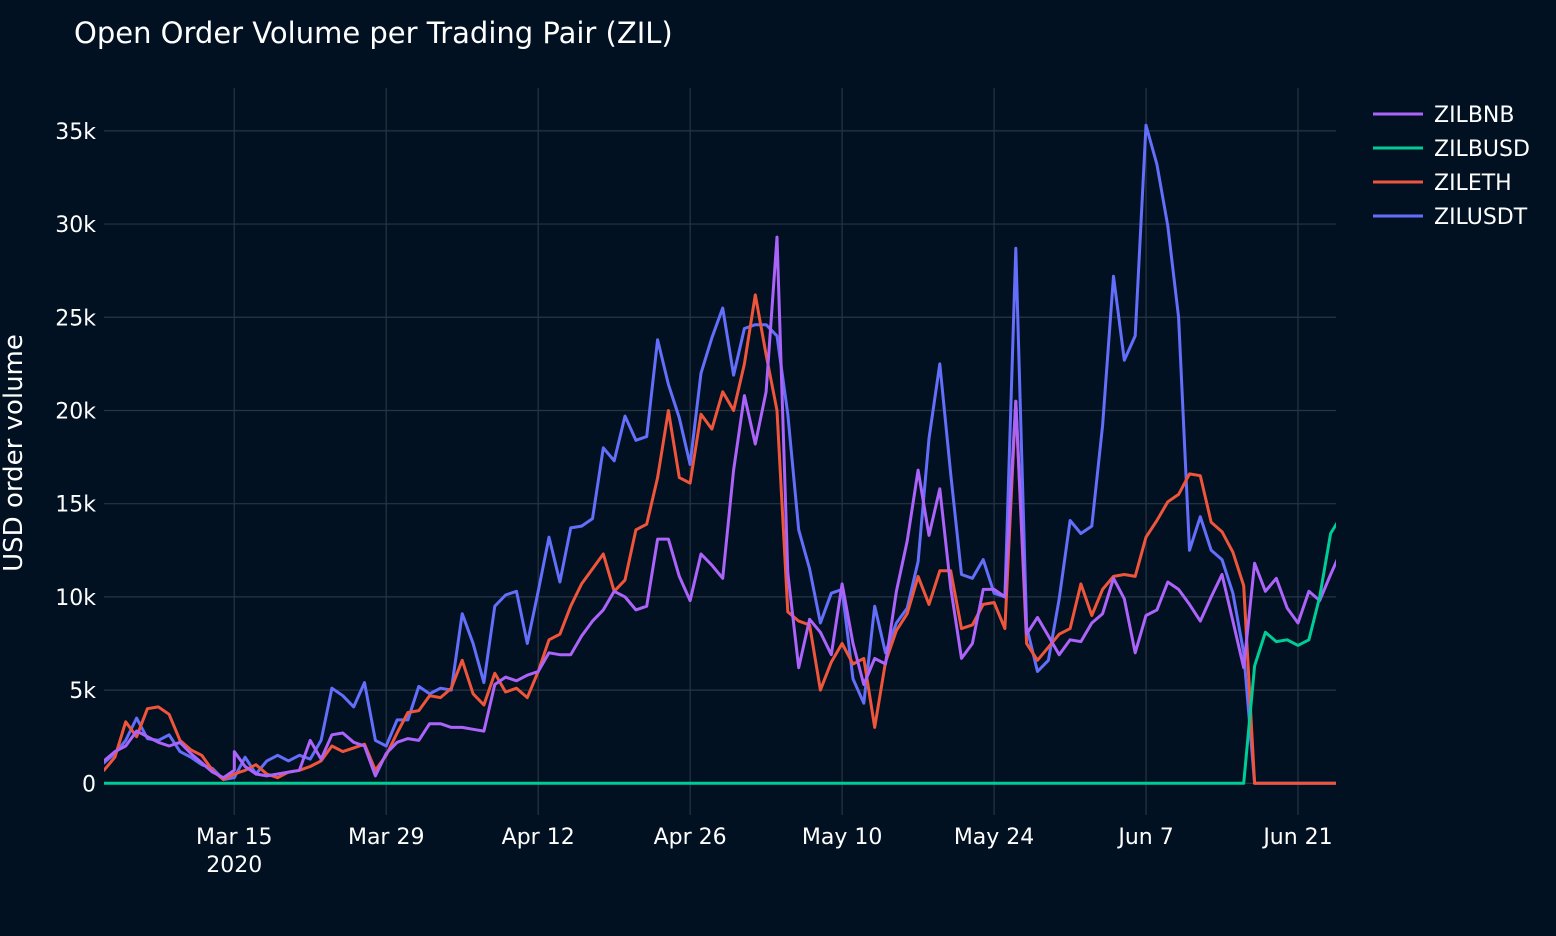  I want to click on x-tick-label: Jun 7, so click(1144, 837).